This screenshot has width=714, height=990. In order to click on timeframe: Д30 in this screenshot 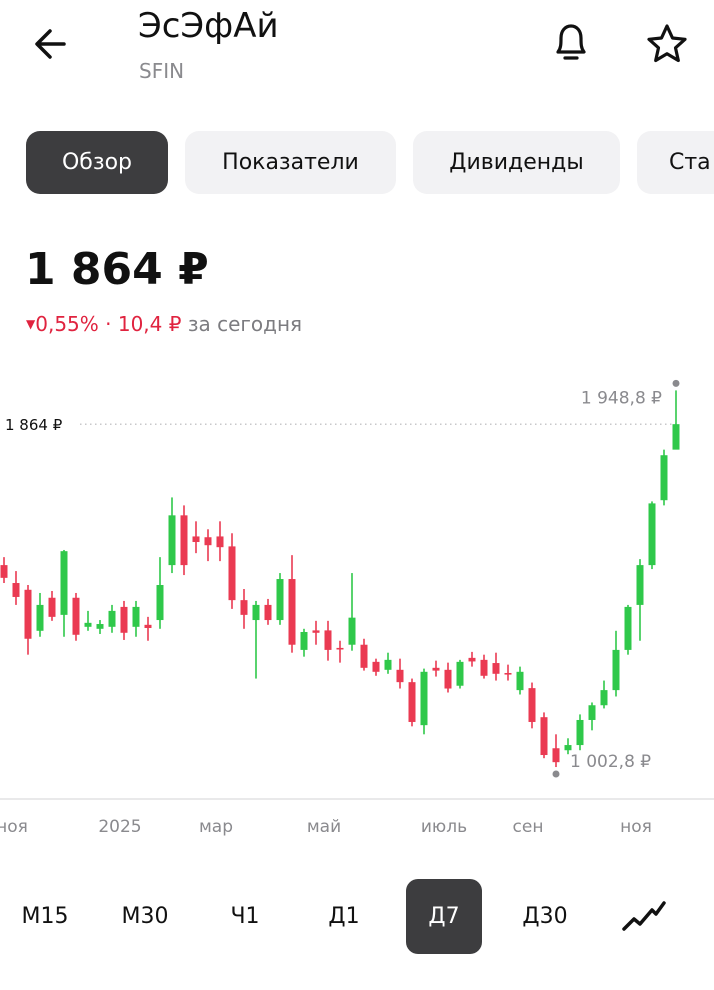, I will do `click(545, 916)`.